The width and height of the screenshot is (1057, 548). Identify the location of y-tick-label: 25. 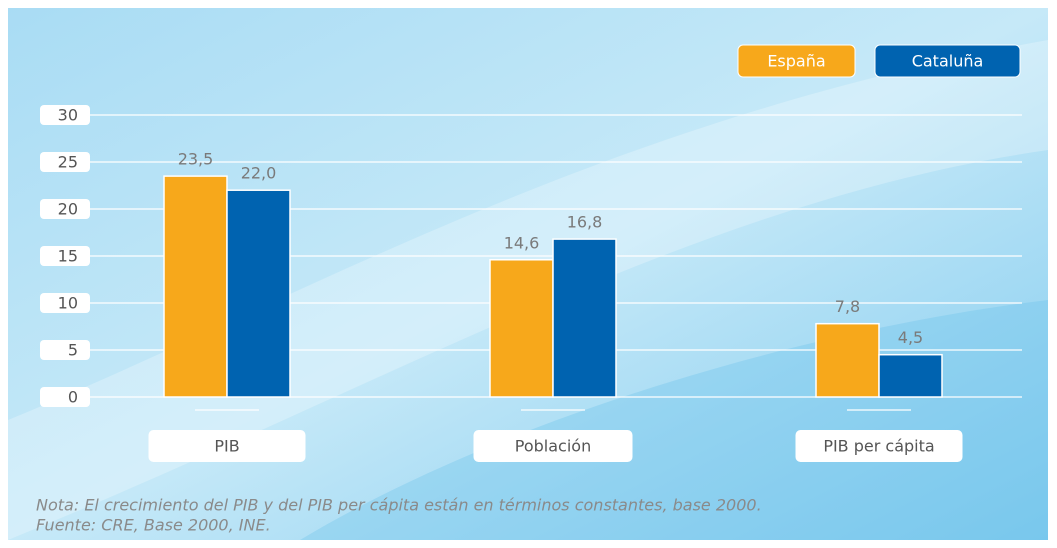
(68, 162).